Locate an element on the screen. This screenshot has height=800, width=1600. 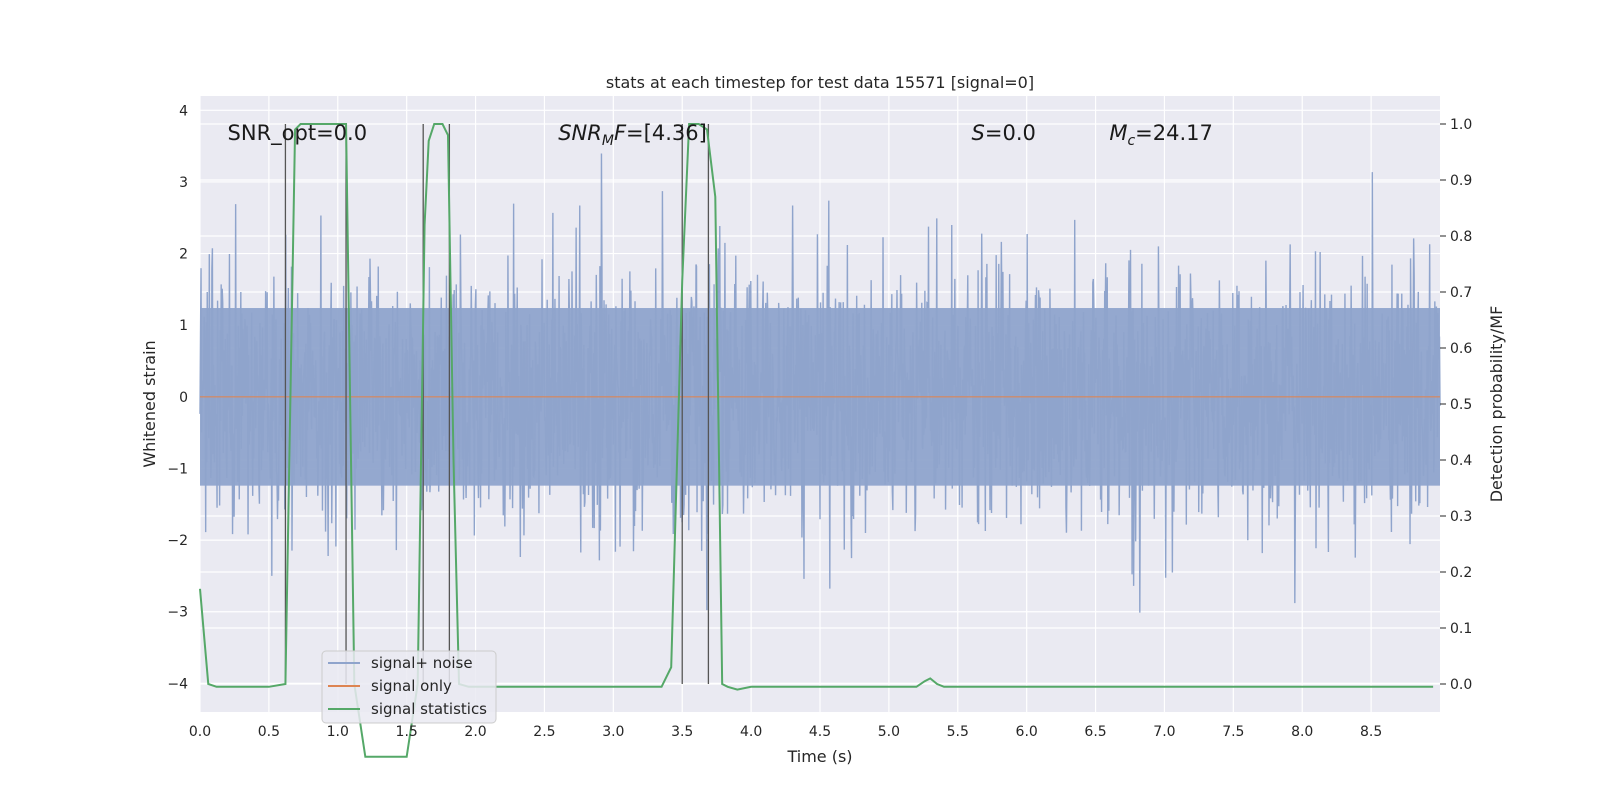
y2-tick-label: 0.5 is located at coordinates (1461, 405).